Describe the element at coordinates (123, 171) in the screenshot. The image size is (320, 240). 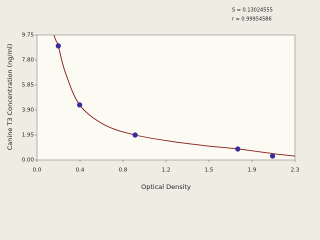
I see `x-tick-label: 0.8` at that location.